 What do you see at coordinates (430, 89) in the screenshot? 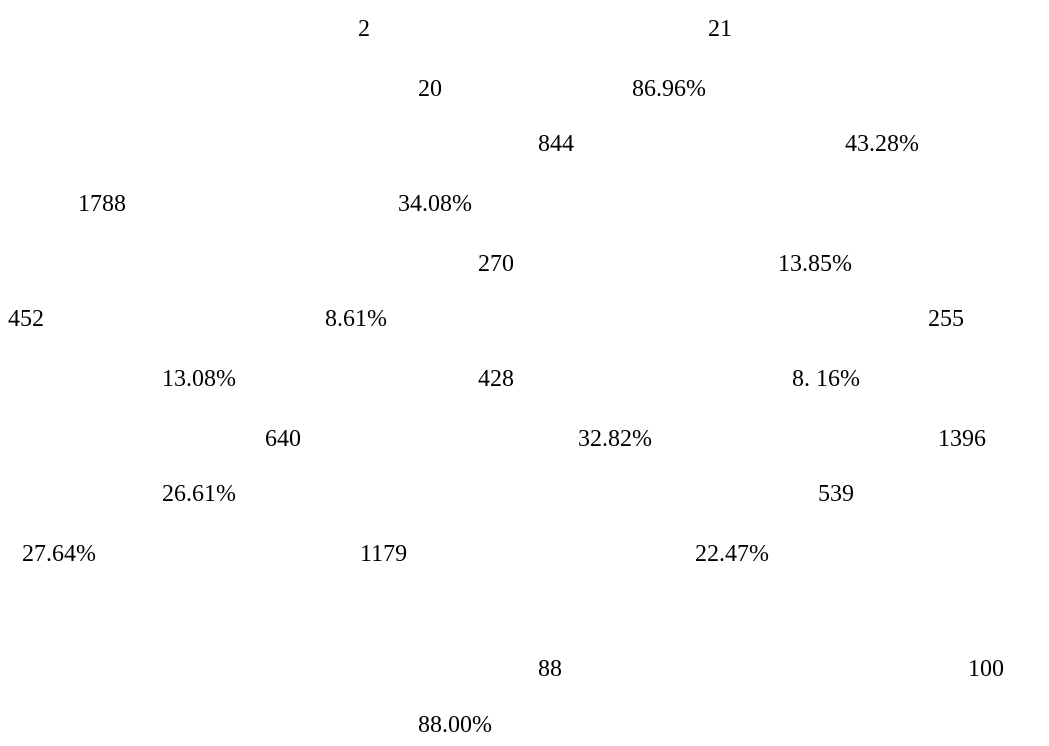
I see `value-cell: 20` at bounding box center [430, 89].